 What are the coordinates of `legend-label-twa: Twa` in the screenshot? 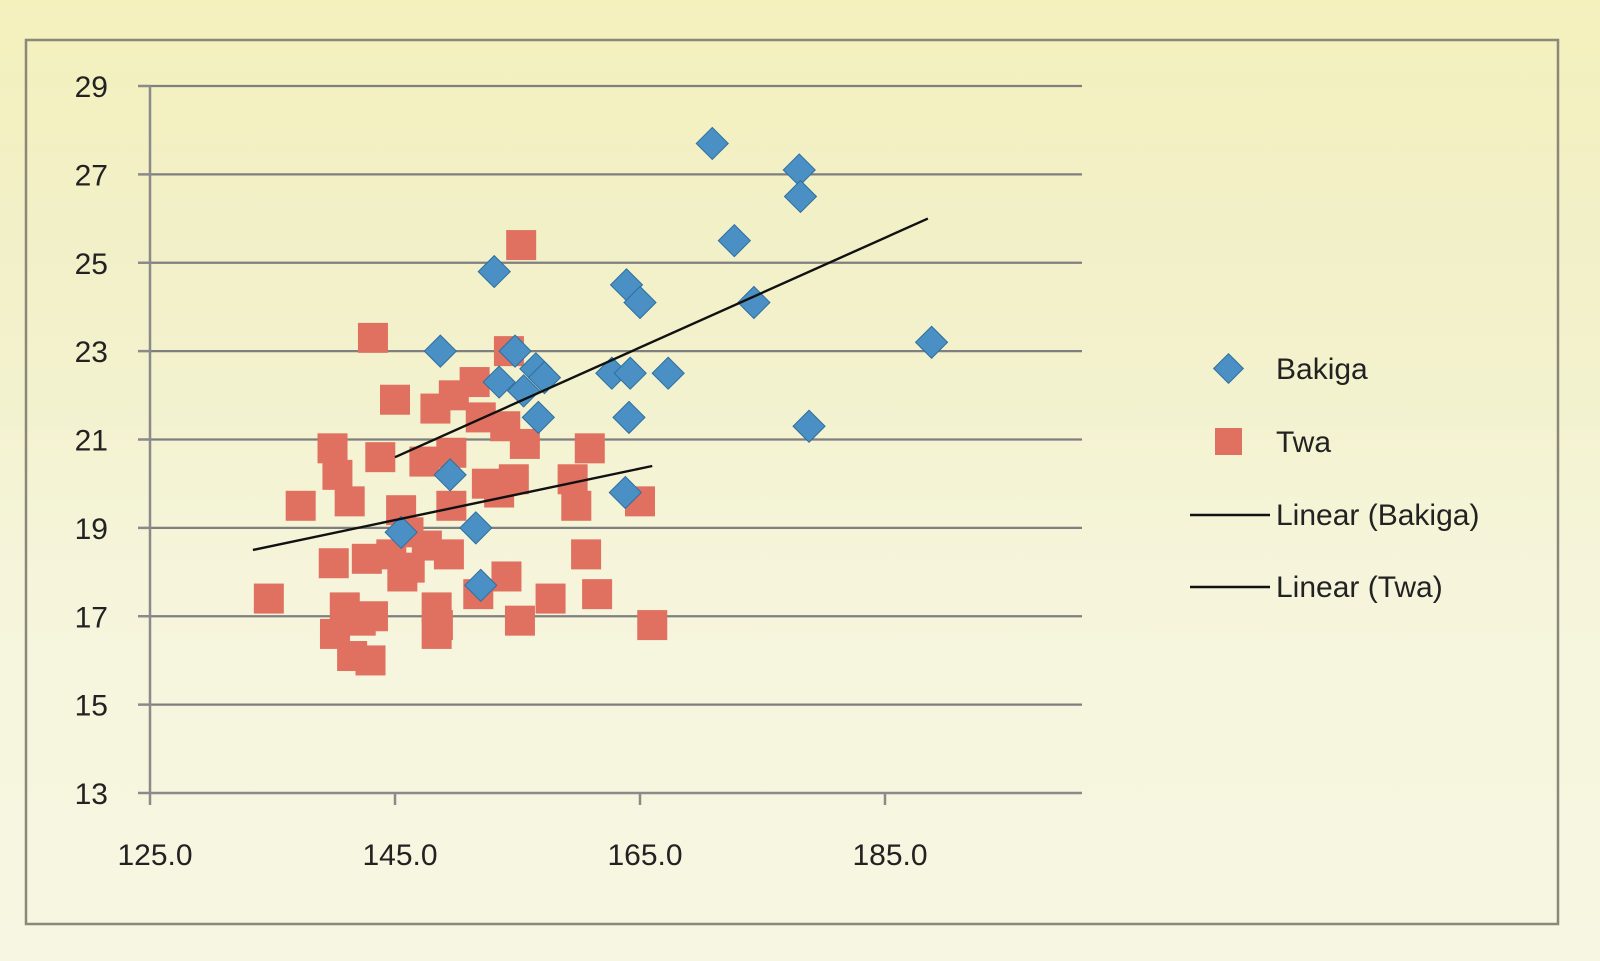 It's located at (1303, 442).